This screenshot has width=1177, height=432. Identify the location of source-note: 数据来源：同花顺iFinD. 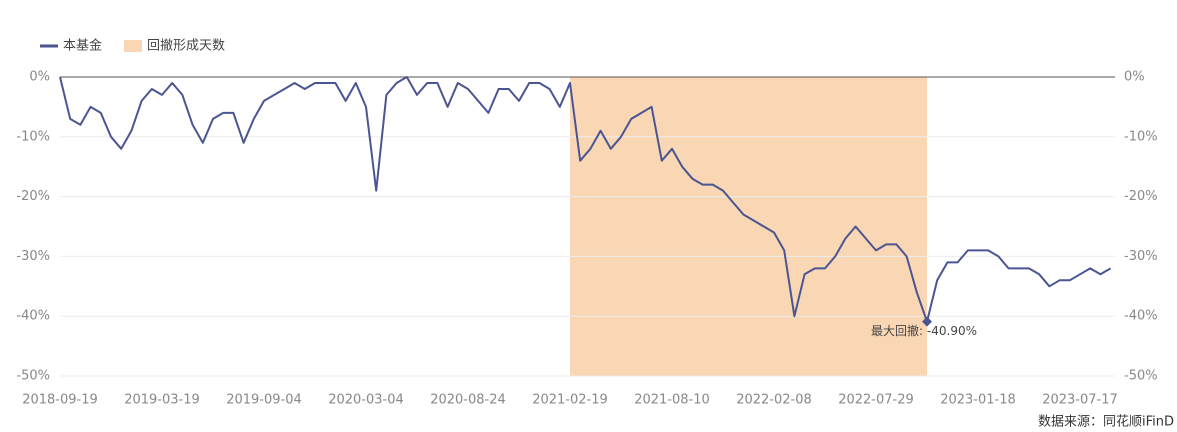
(1106, 422).